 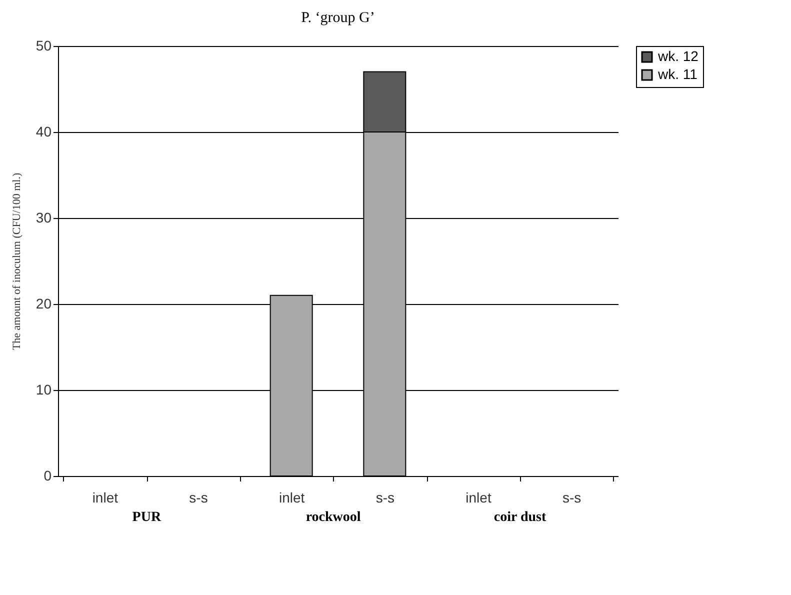 I want to click on y-tick-label: 50, so click(x=44, y=46).